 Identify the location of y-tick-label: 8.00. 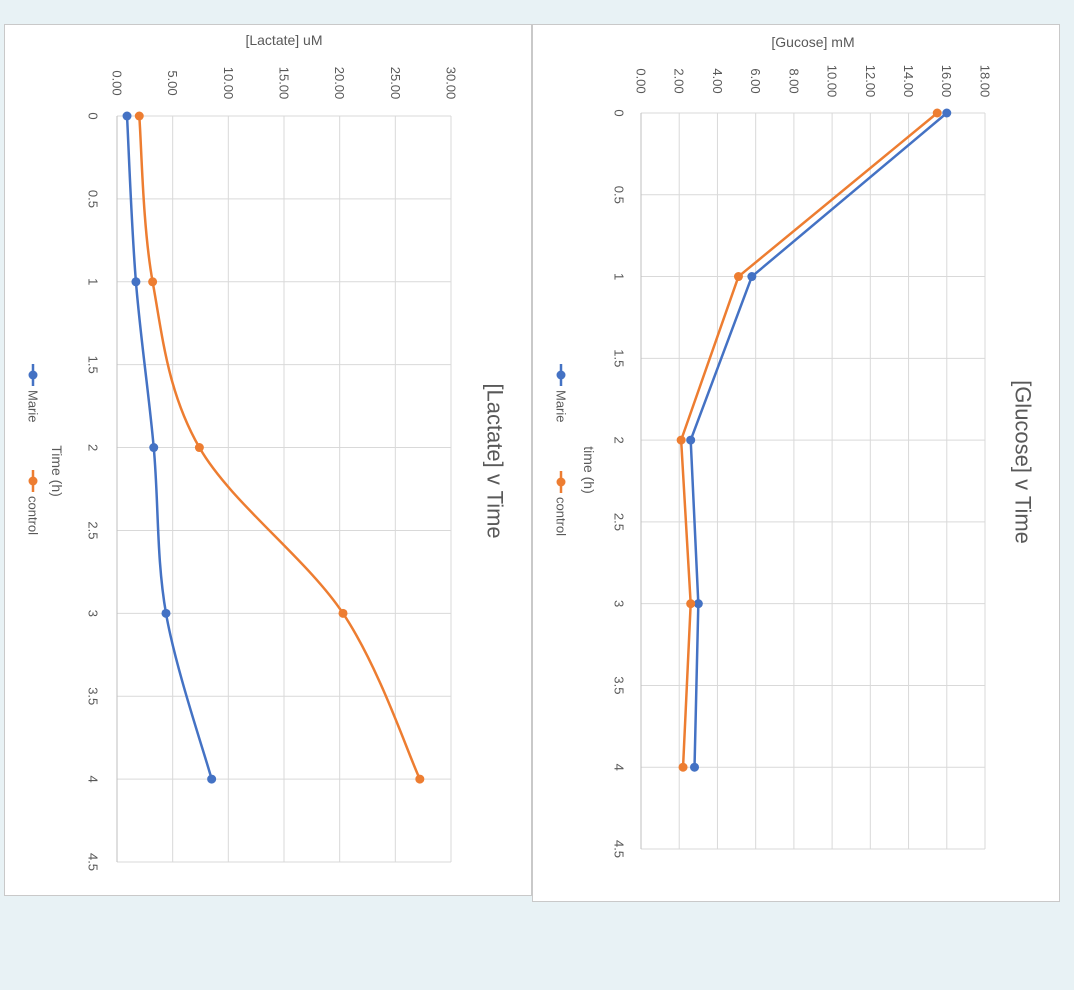
(793, 80).